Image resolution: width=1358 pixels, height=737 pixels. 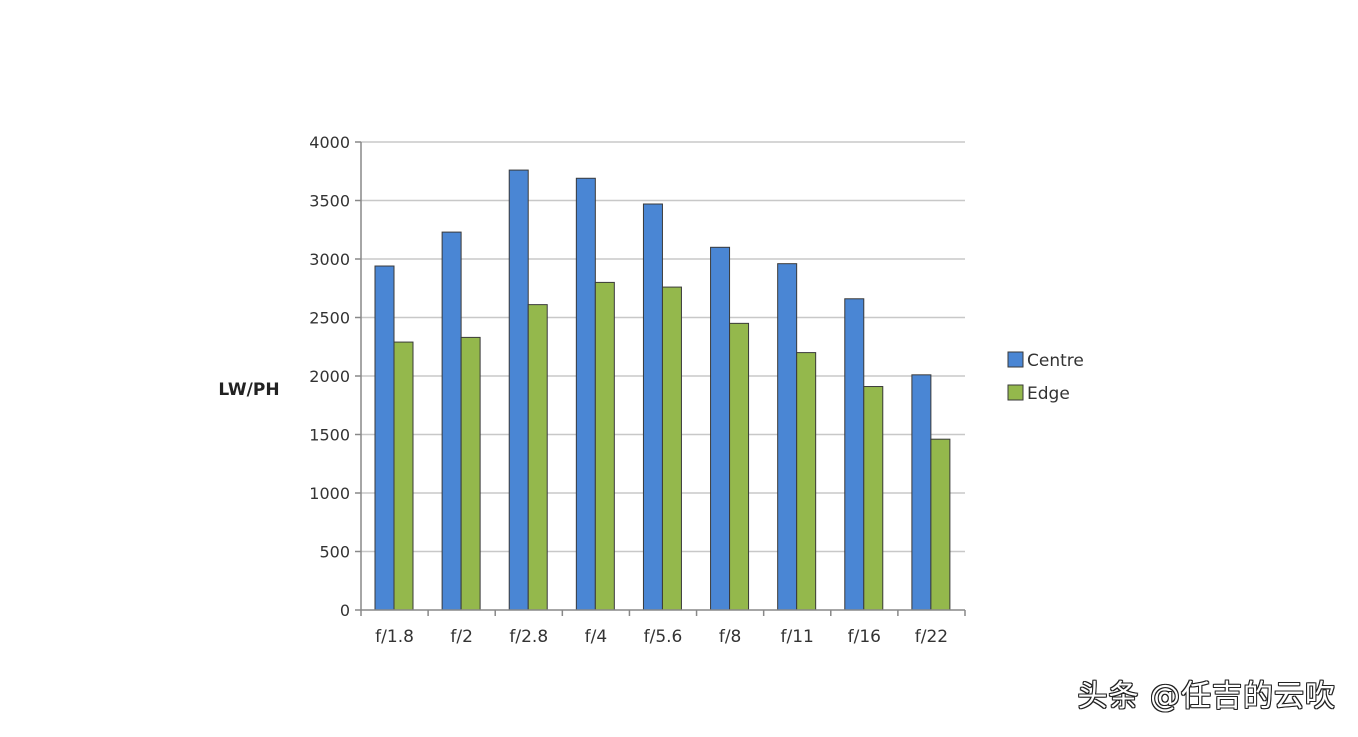 I want to click on bar-edge-f/4, so click(x=604, y=446).